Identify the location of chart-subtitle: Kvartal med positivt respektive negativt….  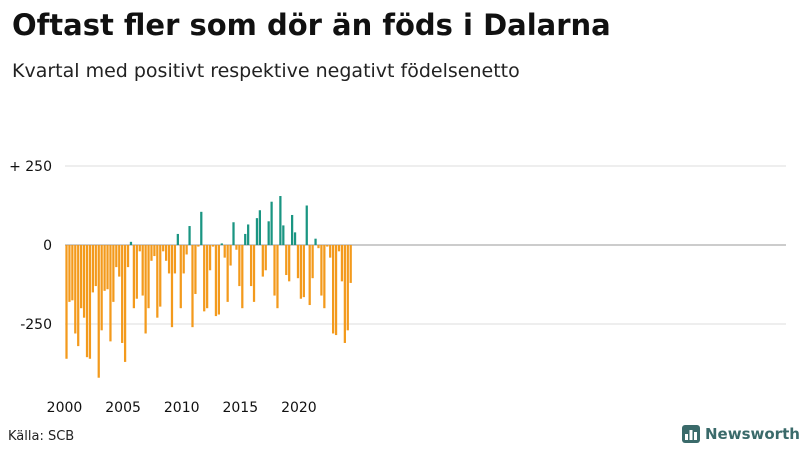
(266, 71).